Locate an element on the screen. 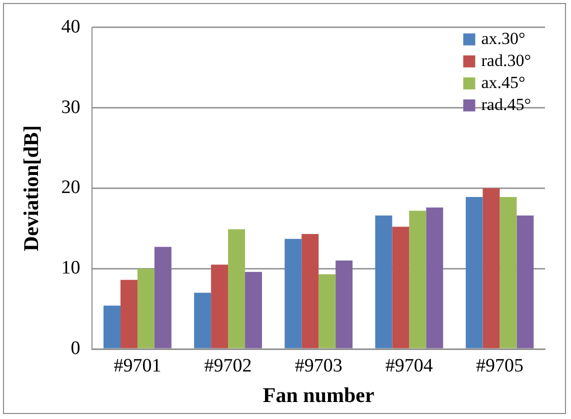 This screenshot has width=571, height=419. x-tick-label: #9702 is located at coordinates (228, 365).